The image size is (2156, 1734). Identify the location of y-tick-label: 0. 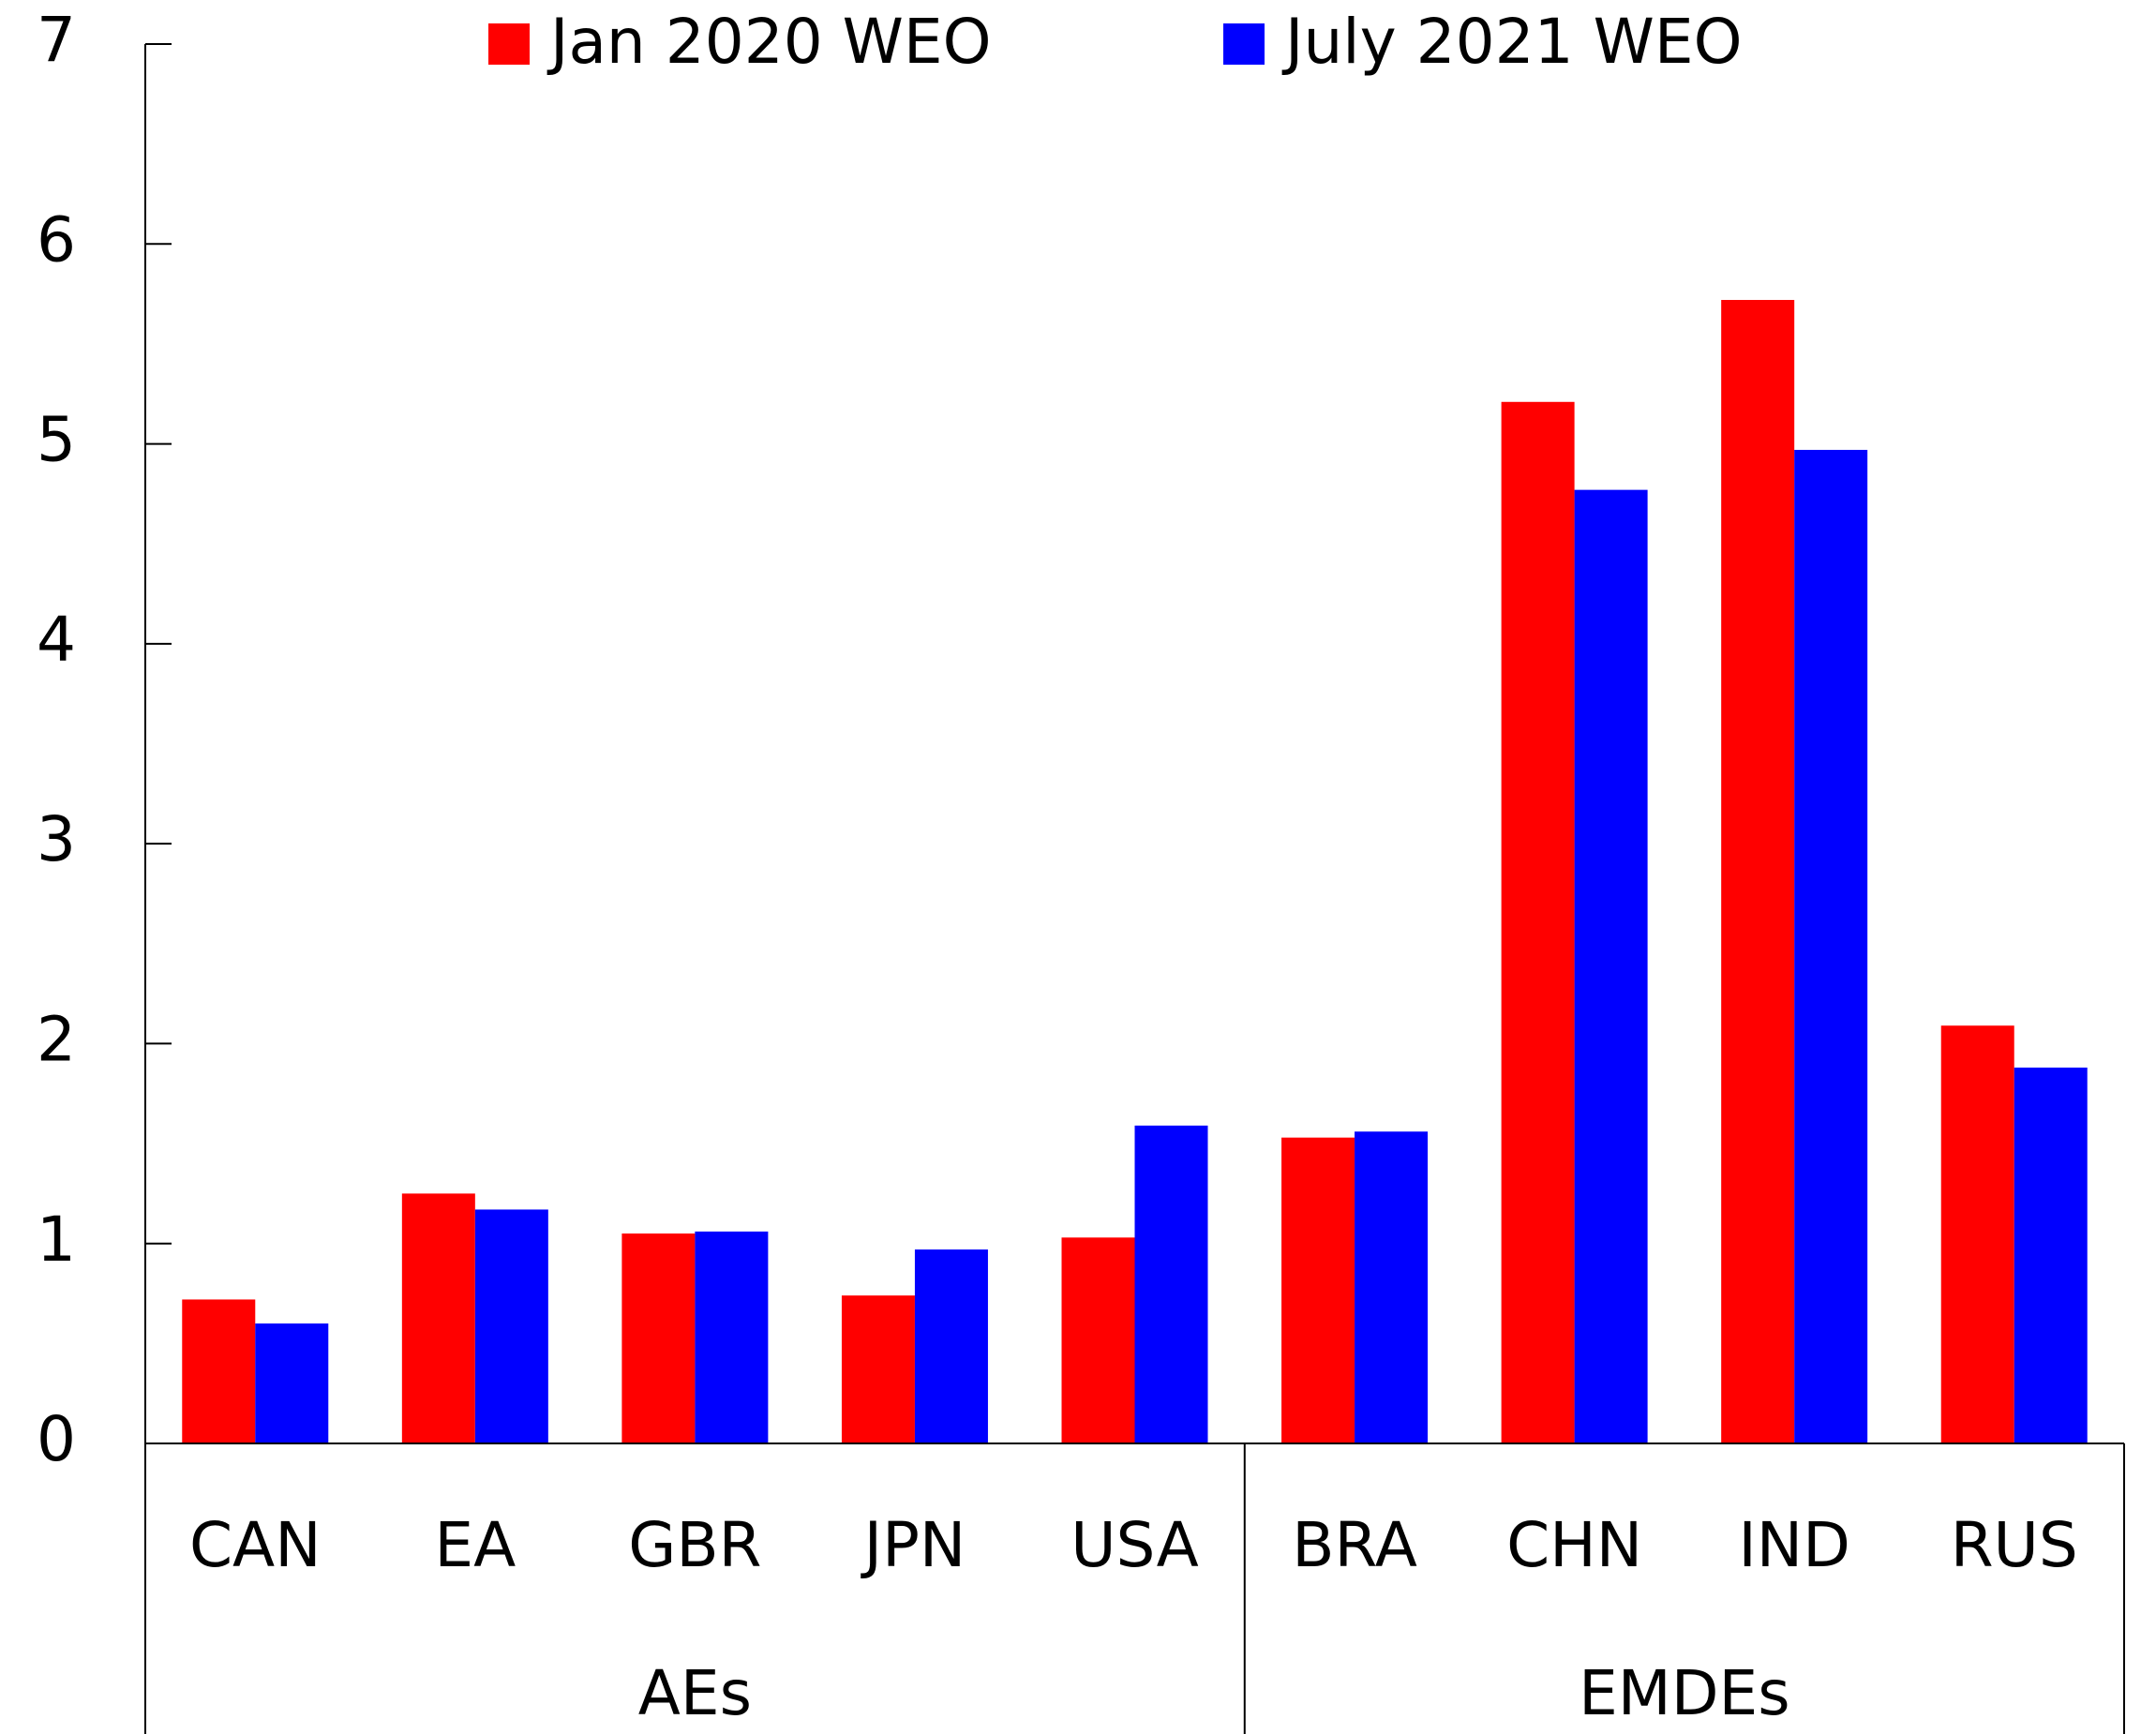
(57, 1439).